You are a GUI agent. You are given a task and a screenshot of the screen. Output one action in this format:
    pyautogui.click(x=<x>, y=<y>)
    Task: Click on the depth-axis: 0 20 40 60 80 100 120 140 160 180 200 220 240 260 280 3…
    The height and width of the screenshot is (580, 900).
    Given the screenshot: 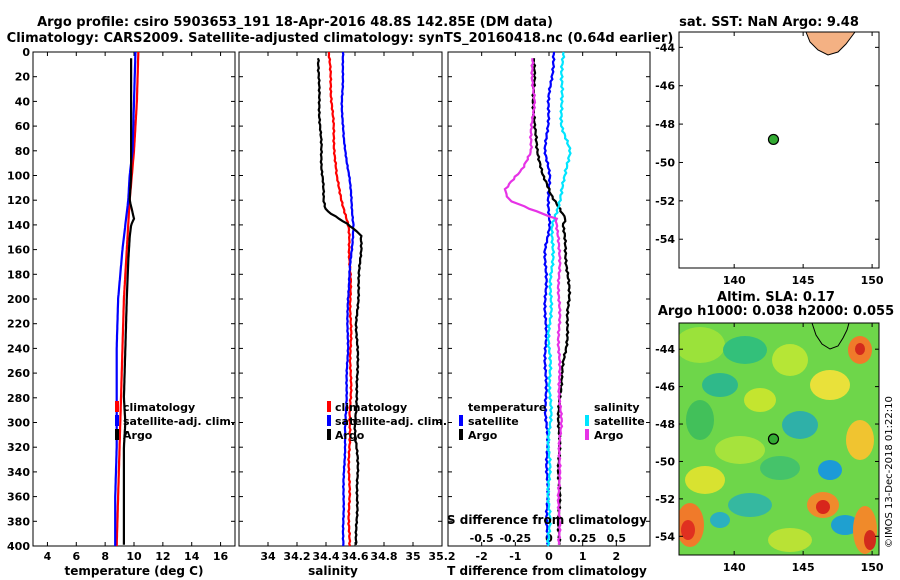 What is the action you would take?
    pyautogui.click(x=18, y=299)
    